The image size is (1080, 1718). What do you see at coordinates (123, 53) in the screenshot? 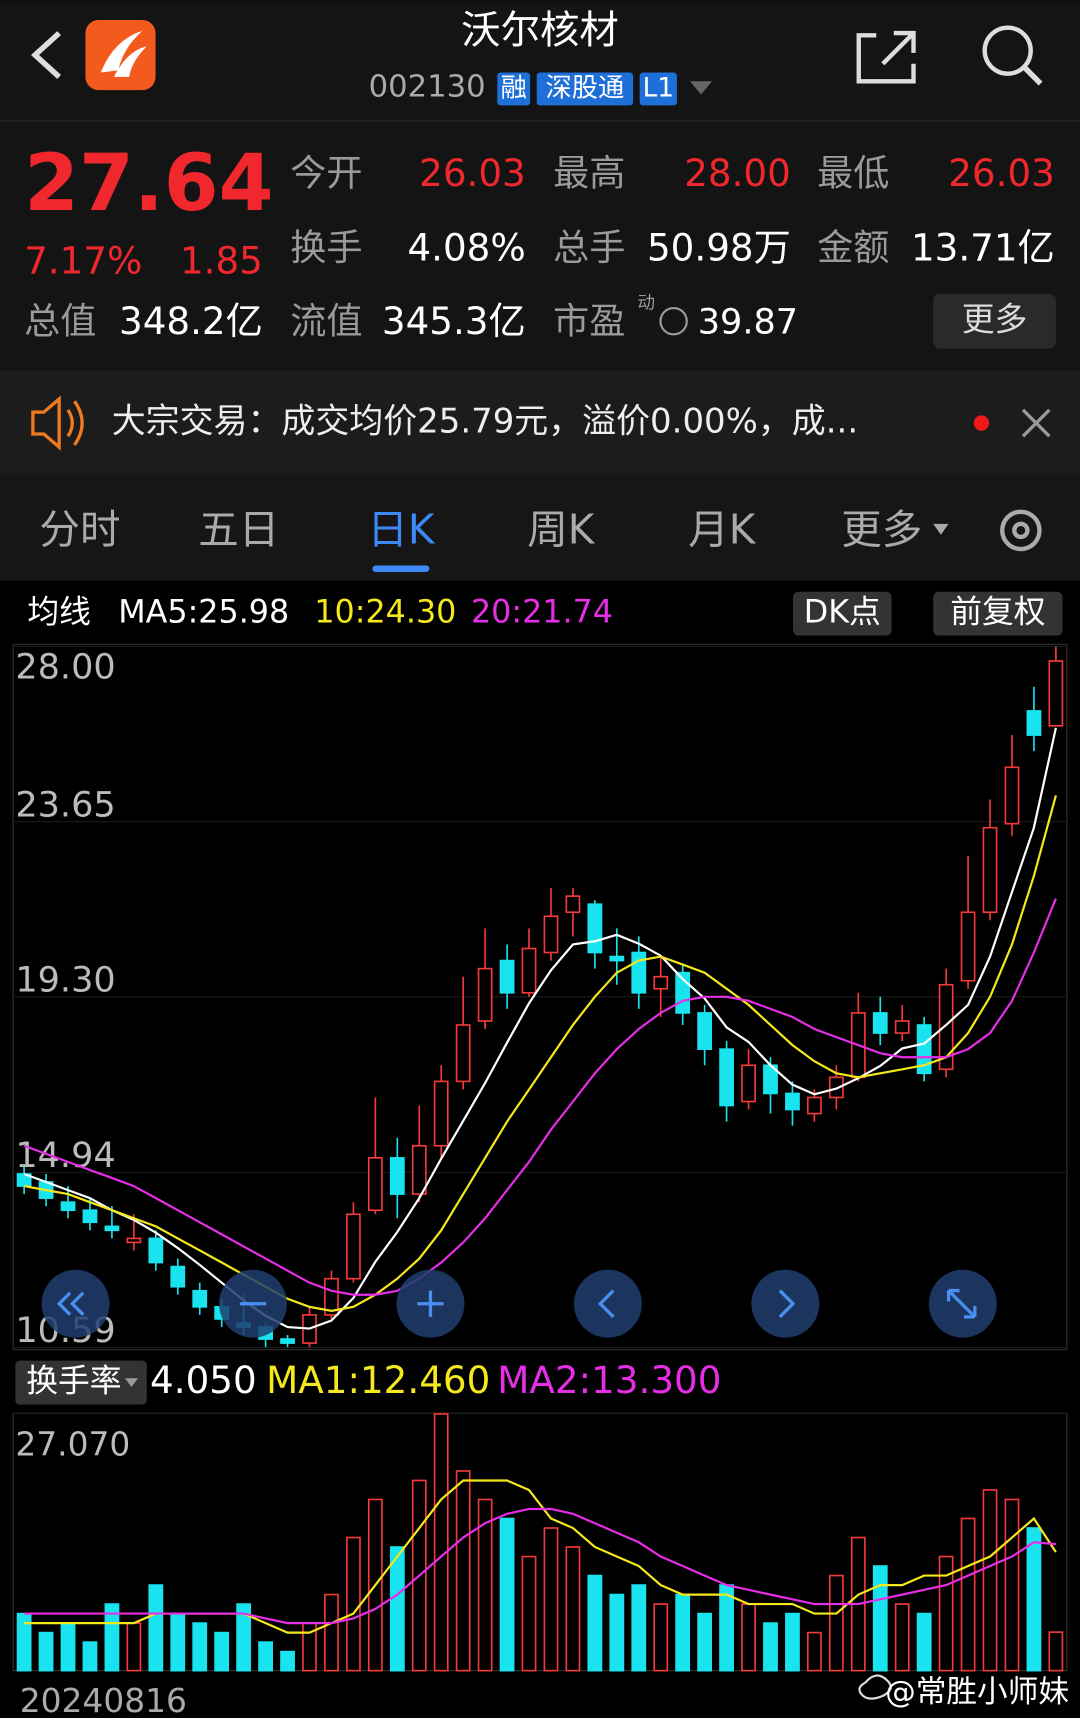
I see `app-icon-logo` at bounding box center [123, 53].